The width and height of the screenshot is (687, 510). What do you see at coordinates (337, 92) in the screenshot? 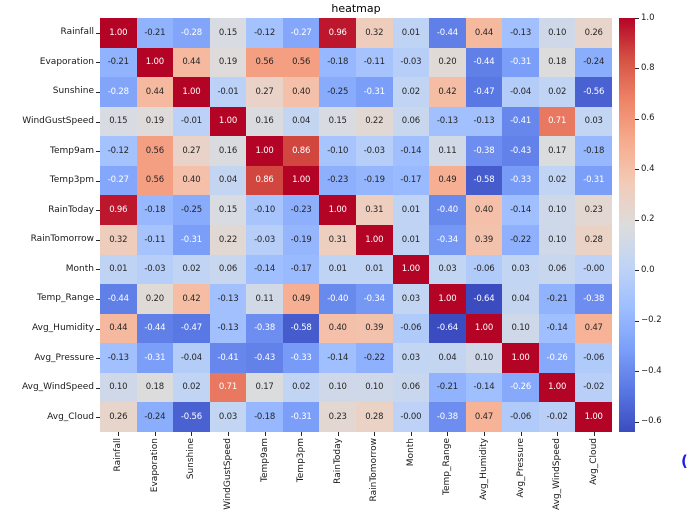
I see `heatmap-cell: -0.25` at bounding box center [337, 92].